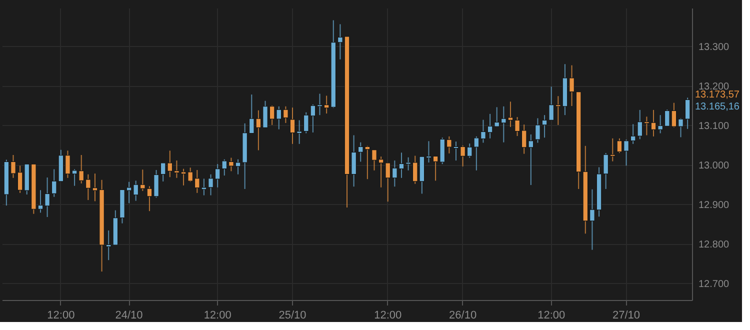 The image size is (750, 330). What do you see at coordinates (717, 95) in the screenshot?
I see `text: 13.173,57` at bounding box center [717, 95].